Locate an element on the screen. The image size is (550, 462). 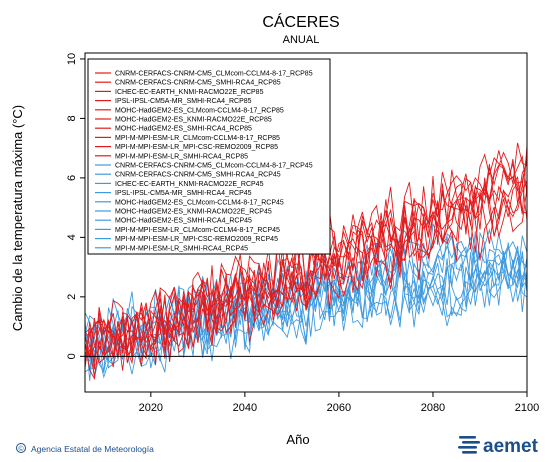
legend-entry: CNRM-CERFACS-CNRM-CM5_SMHI-RCA4_RCP45 is located at coordinates (198, 175).